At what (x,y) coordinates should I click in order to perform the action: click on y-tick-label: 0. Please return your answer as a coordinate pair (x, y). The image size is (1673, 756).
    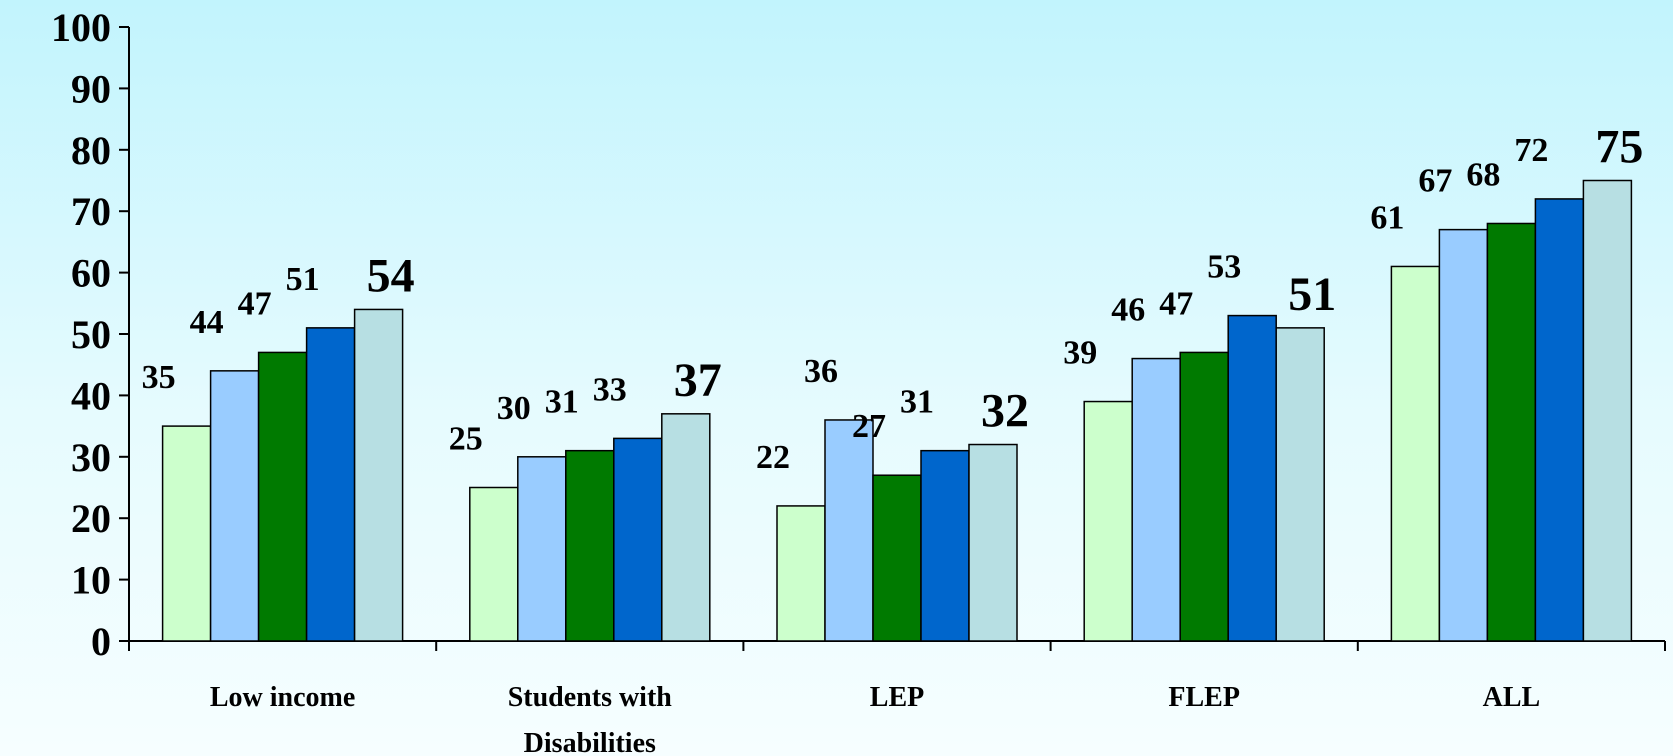
    Looking at the image, I should click on (101, 641).